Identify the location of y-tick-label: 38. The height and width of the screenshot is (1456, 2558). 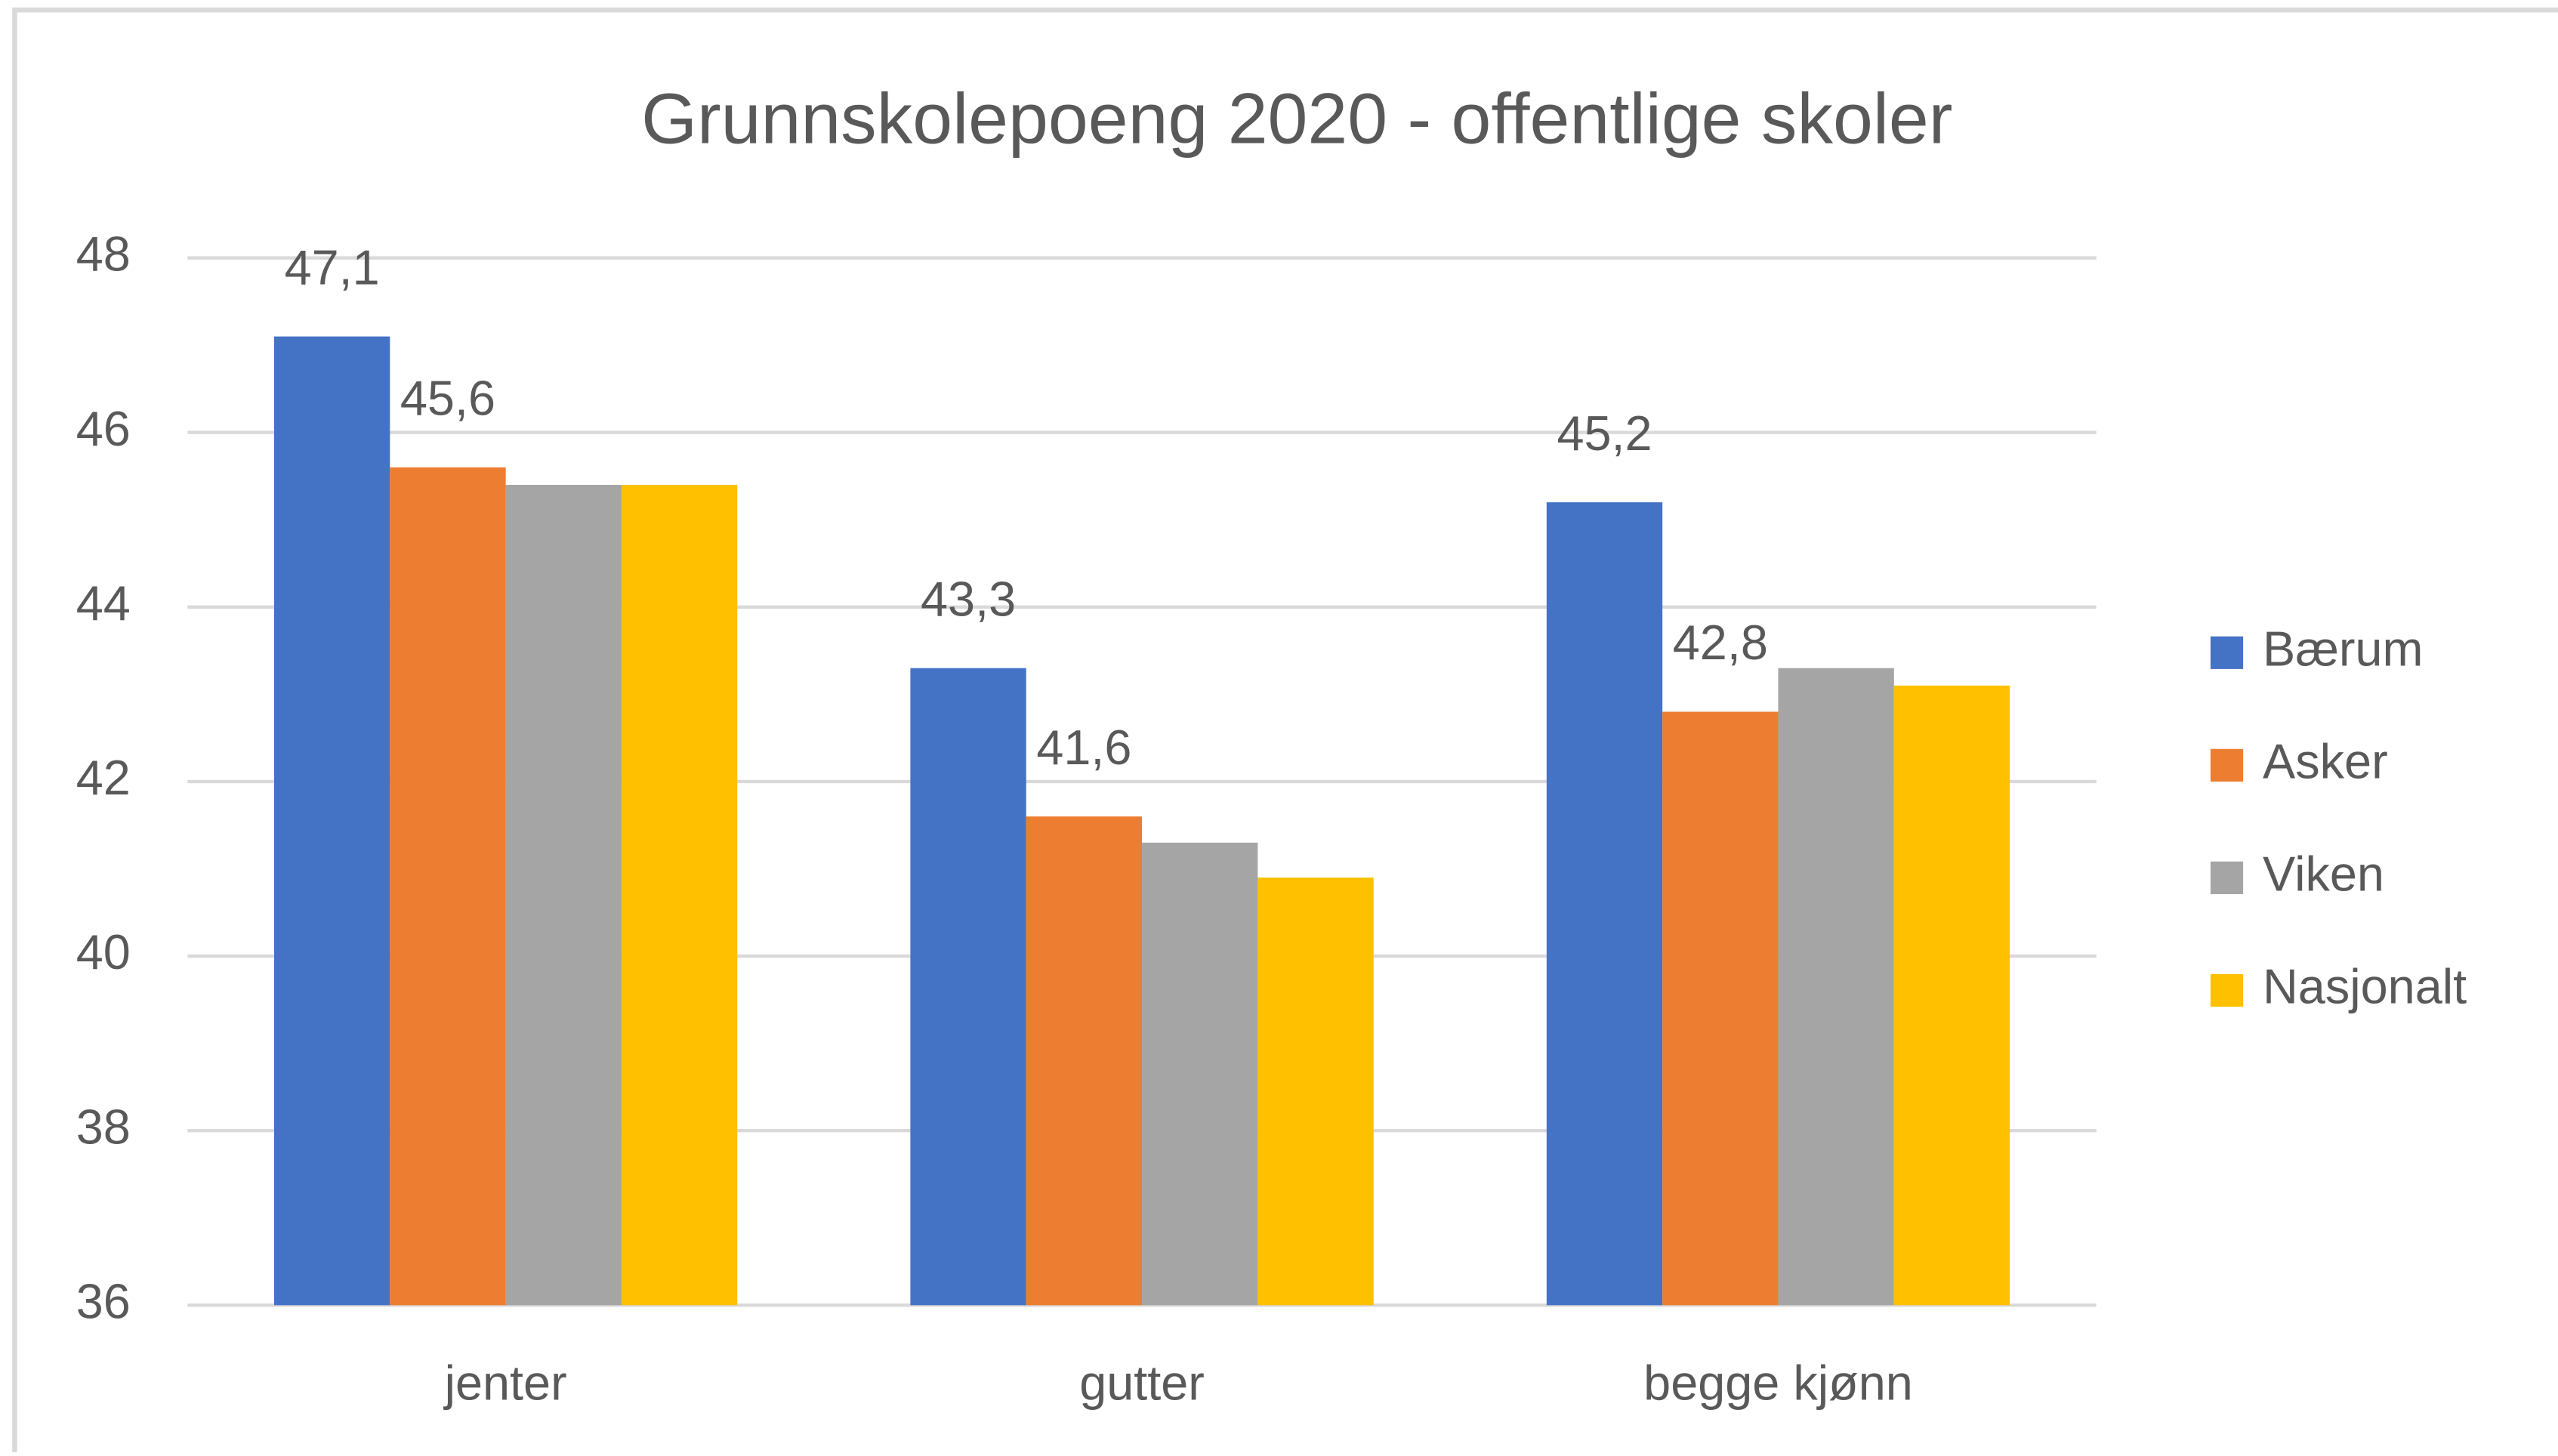
(103, 1126).